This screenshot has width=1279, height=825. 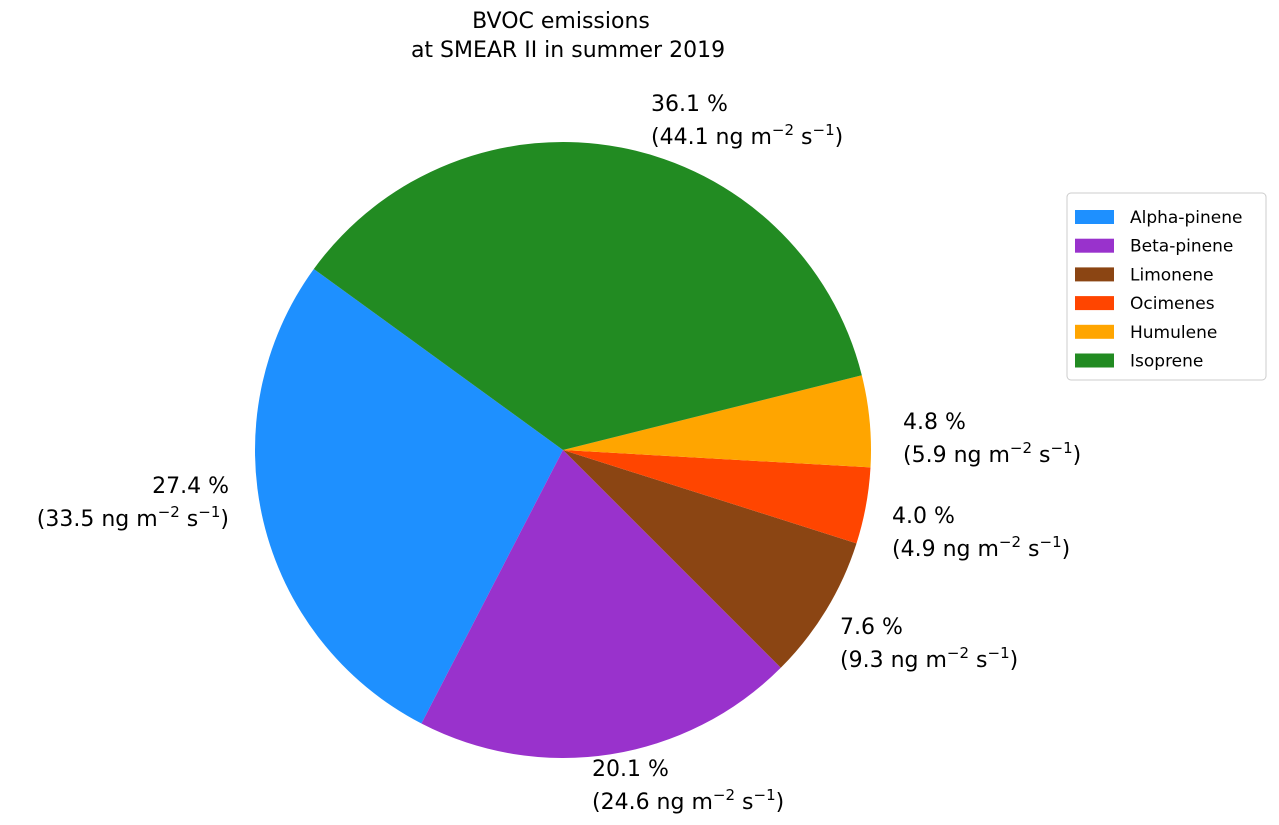 What do you see at coordinates (133, 517) in the screenshot?
I see `slice-value-label: (33.5 ng m−2 s−1)` at bounding box center [133, 517].